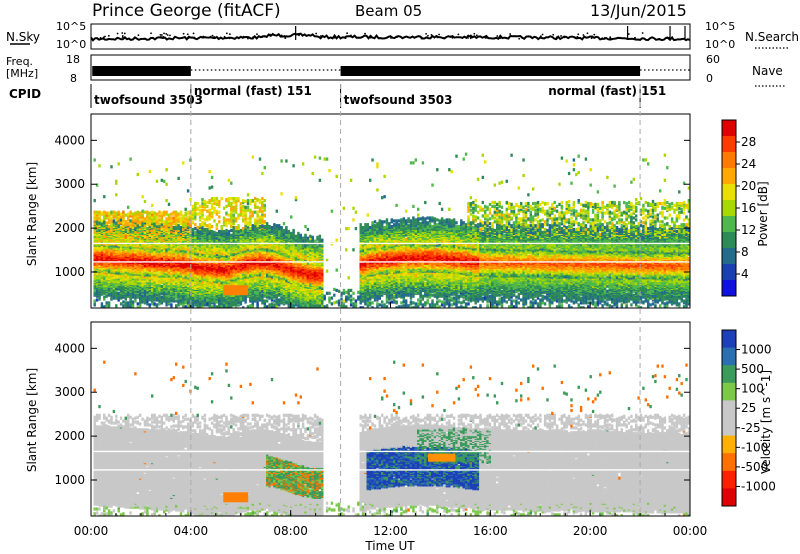 This screenshot has height=554, width=800. Describe the element at coordinates (73, 59) in the screenshot. I see `freq-tick-top: 18` at that location.